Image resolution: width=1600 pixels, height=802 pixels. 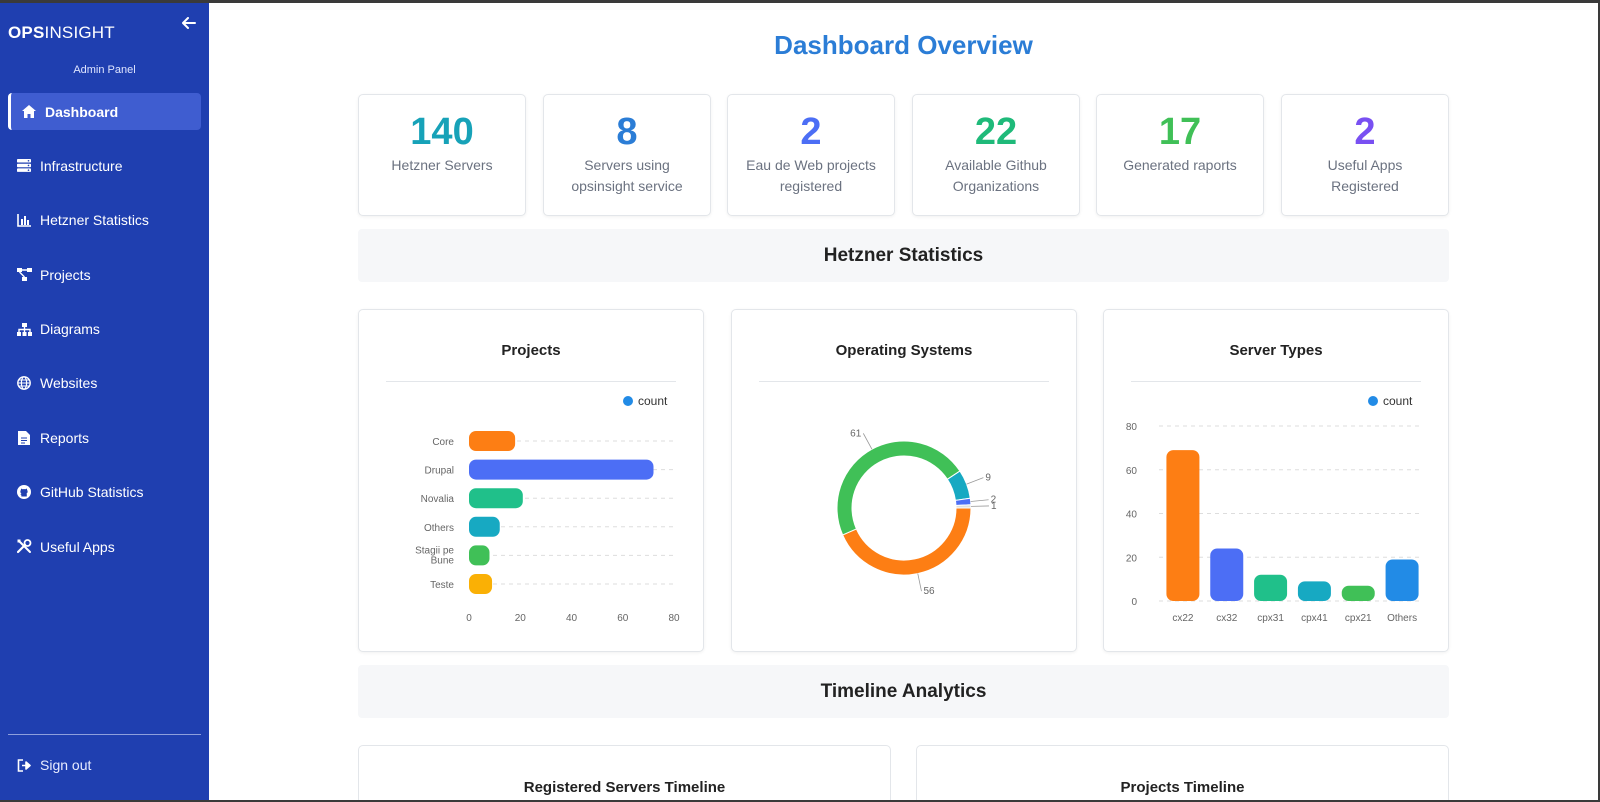 What do you see at coordinates (24, 438) in the screenshot?
I see `file-icon` at bounding box center [24, 438].